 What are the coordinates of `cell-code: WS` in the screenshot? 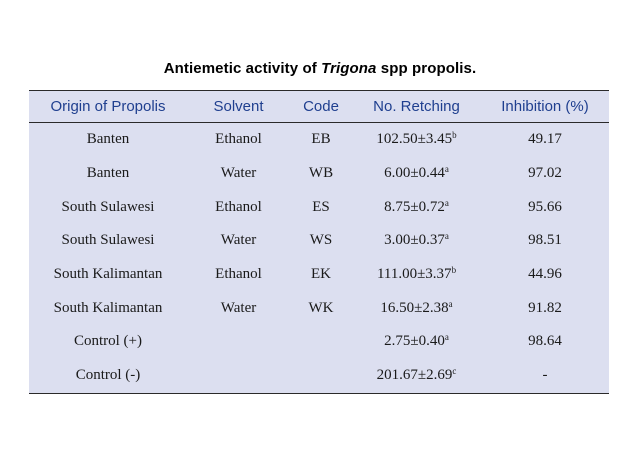 It's located at (321, 240).